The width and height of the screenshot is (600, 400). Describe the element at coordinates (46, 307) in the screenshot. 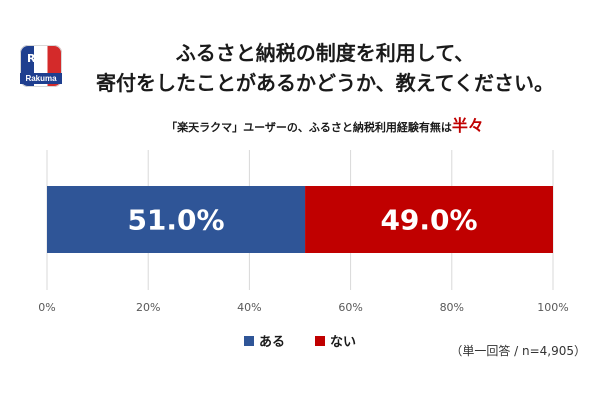

I see `x-tick-label: 0%` at that location.